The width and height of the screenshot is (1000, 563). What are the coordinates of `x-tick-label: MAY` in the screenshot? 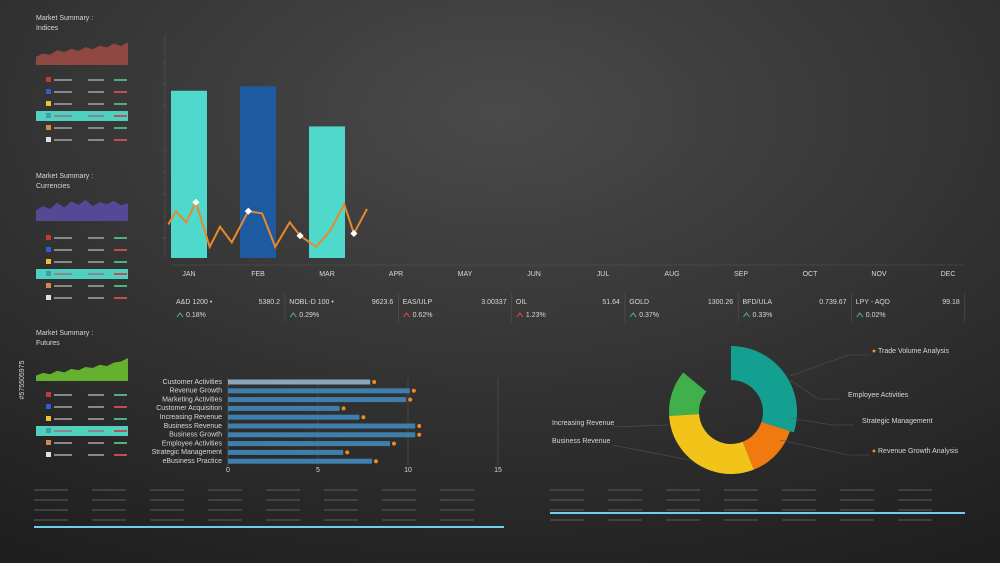 It's located at (465, 274).